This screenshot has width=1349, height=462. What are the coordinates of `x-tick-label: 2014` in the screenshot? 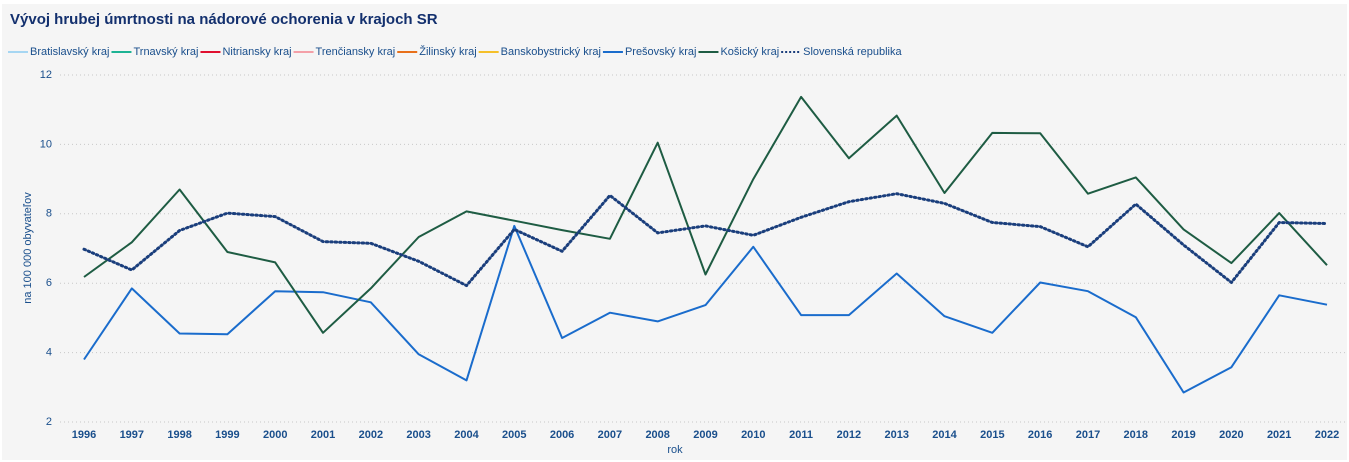 It's located at (944, 435).